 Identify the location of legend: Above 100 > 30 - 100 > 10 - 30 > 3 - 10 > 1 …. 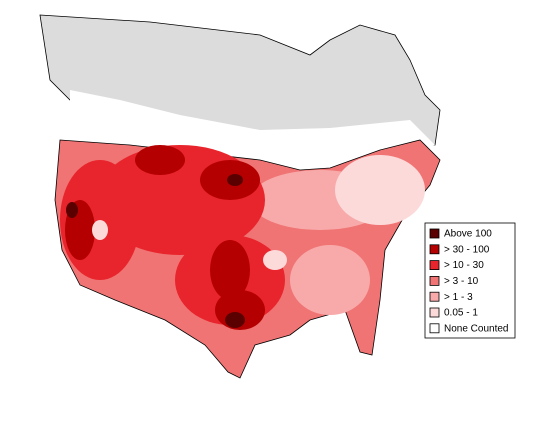
(470, 280).